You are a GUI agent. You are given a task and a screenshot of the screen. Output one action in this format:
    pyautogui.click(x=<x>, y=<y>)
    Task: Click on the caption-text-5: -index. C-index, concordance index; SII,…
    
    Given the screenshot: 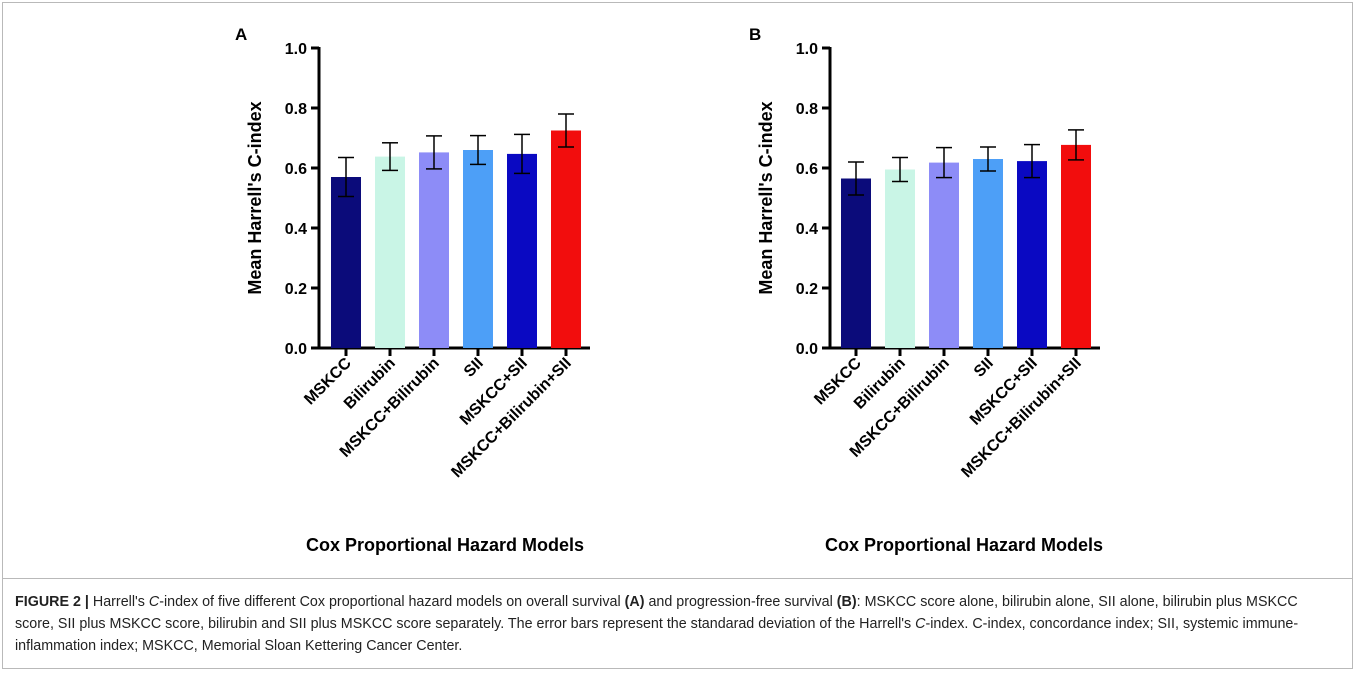 What is the action you would take?
    pyautogui.click(x=657, y=635)
    